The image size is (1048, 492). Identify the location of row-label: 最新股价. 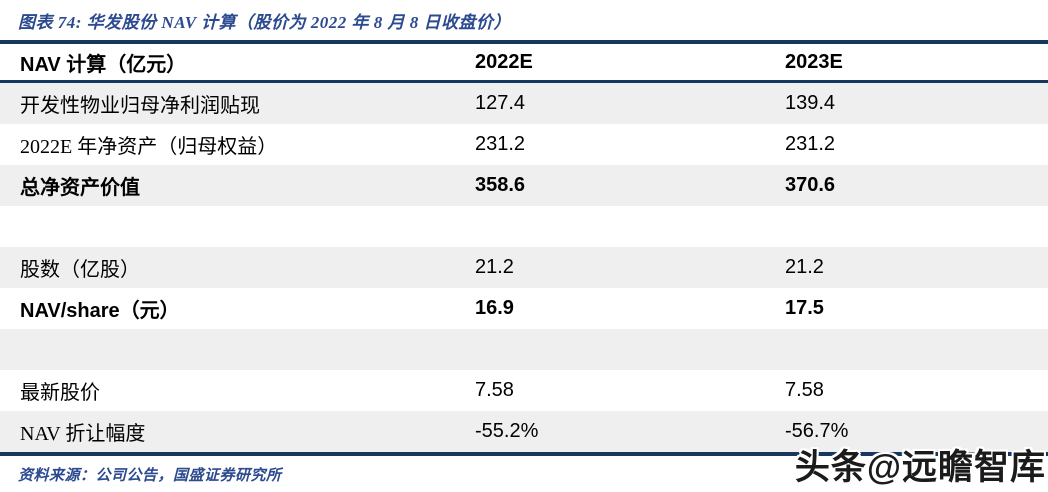
(60, 393).